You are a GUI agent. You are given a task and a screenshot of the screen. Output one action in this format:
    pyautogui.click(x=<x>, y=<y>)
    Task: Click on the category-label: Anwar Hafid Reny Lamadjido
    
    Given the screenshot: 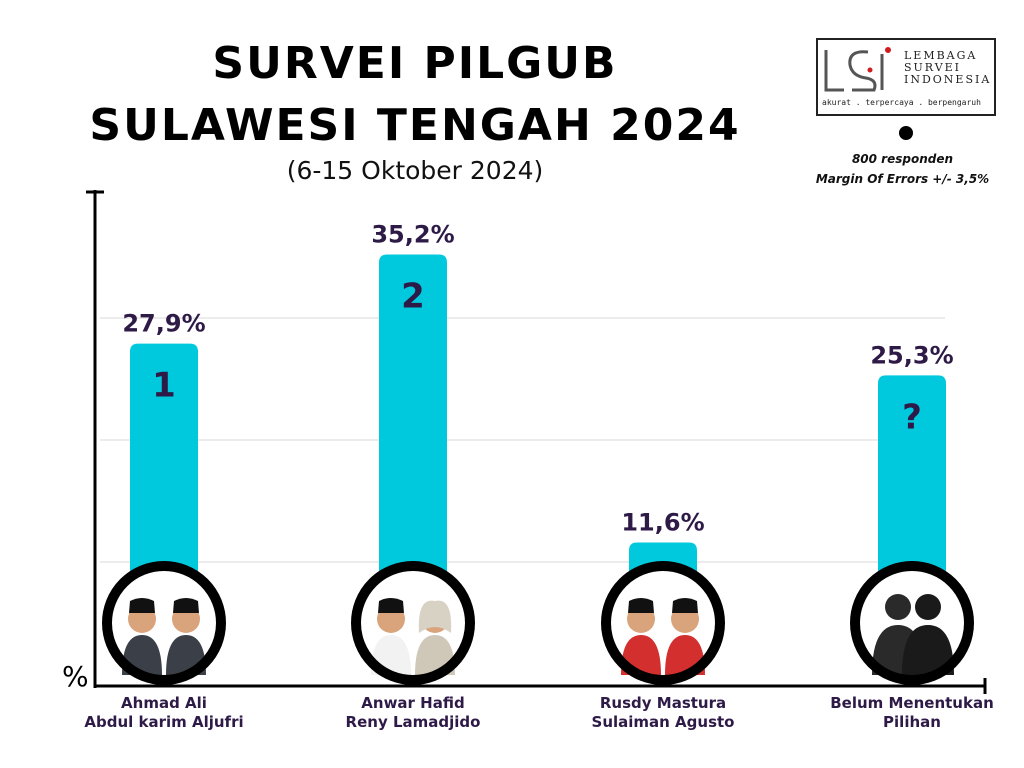 What is the action you would take?
    pyautogui.click(x=413, y=713)
    